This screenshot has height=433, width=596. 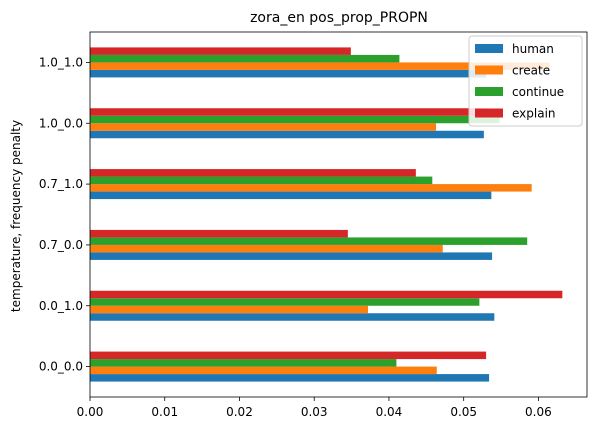 I want to click on bar-human-1.0_1.0, so click(x=288, y=73).